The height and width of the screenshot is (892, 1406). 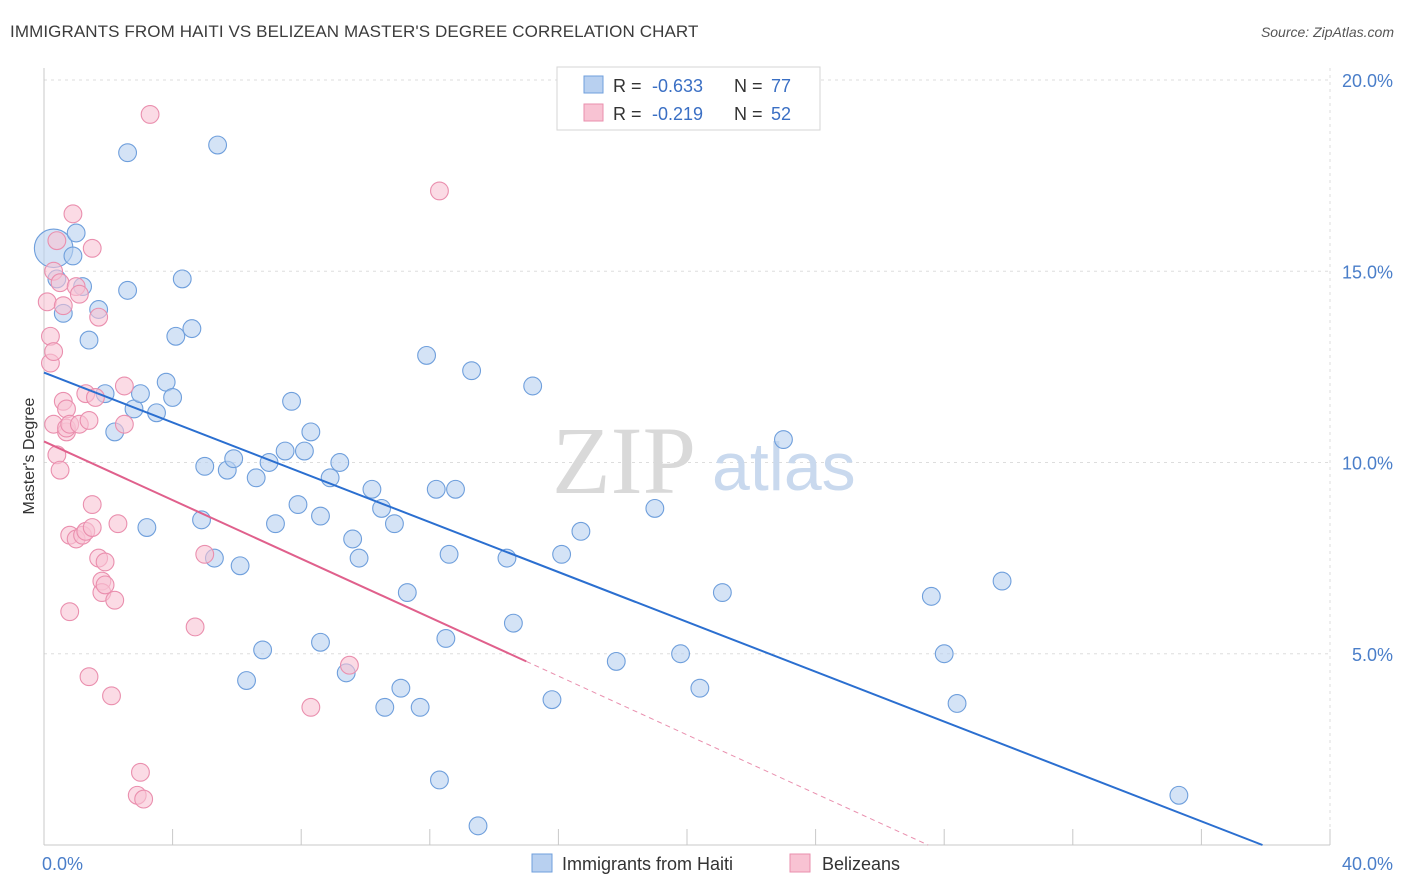 What do you see at coordinates (704, 460) in the screenshot?
I see `watermark: ZIP atlas` at bounding box center [704, 460].